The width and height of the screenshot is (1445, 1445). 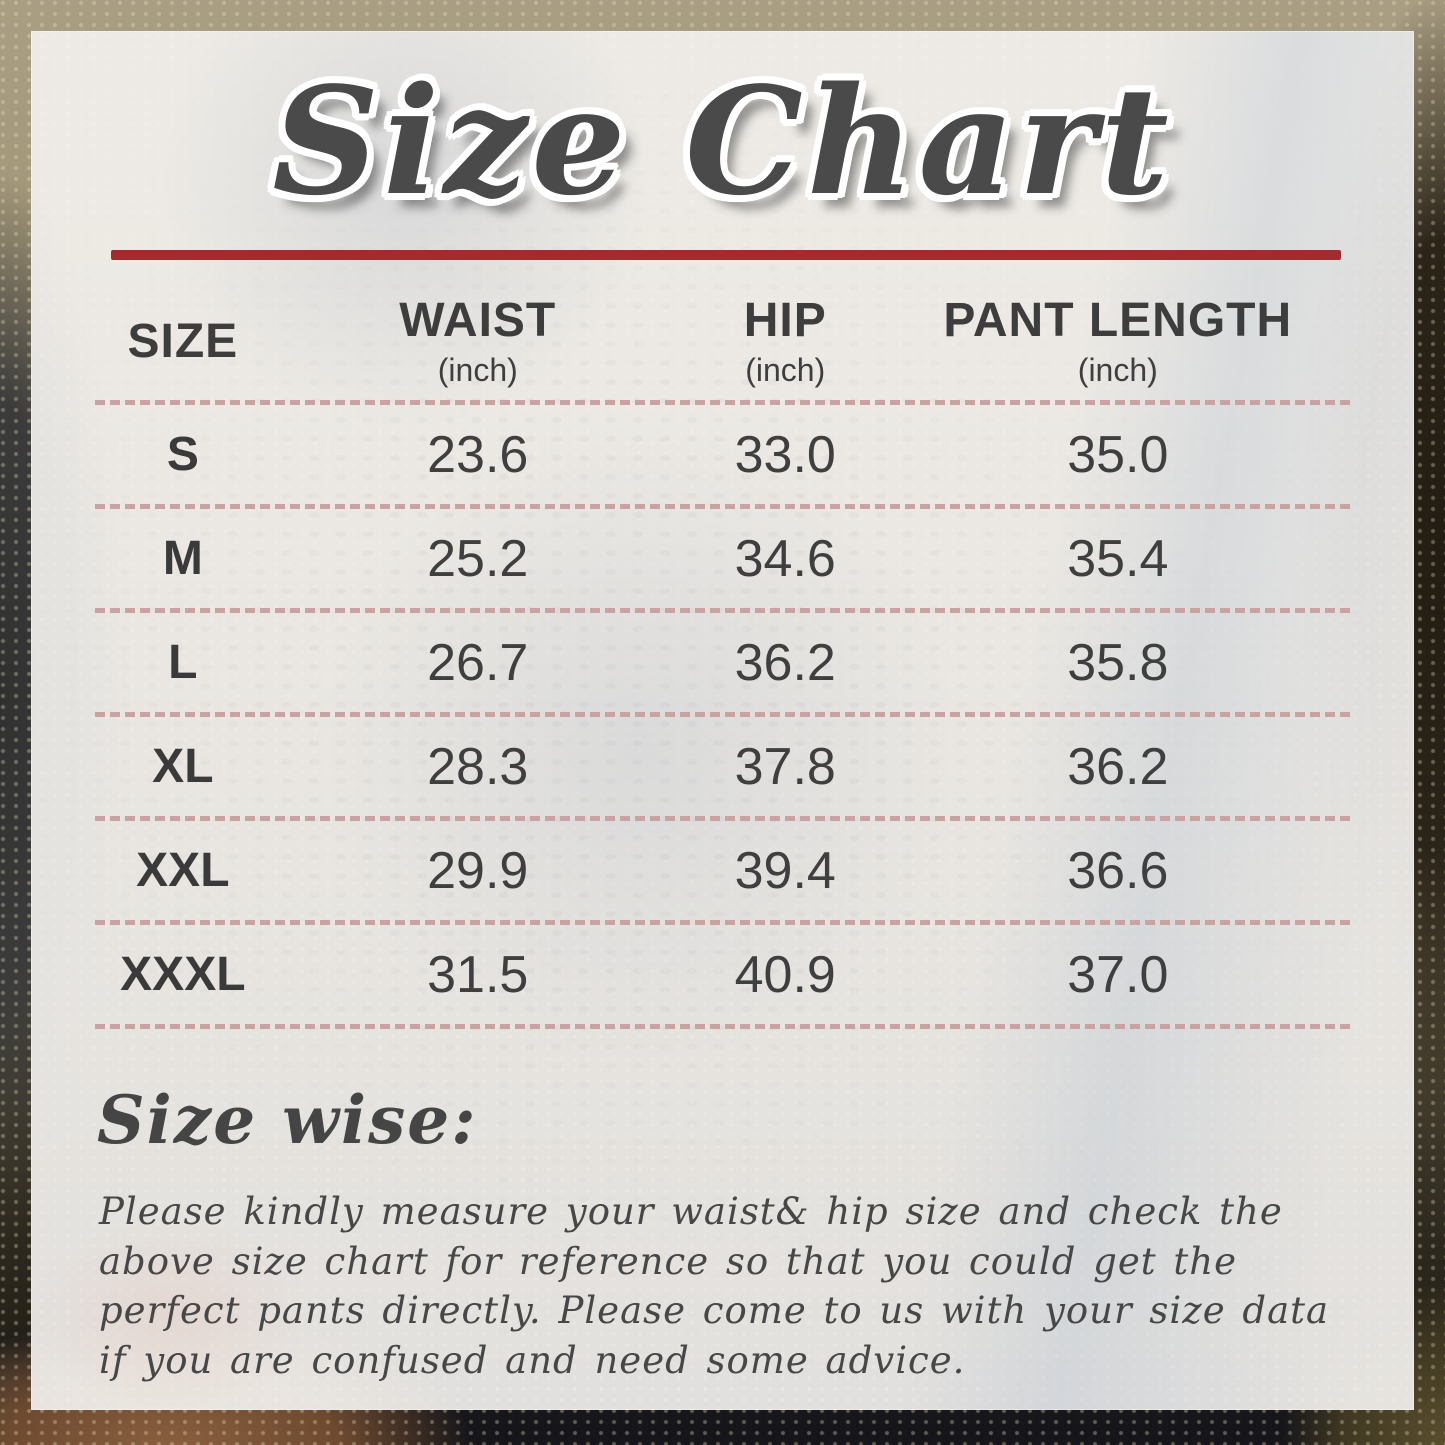 What do you see at coordinates (1118, 341) in the screenshot?
I see `header-pant-length: PANT LENGTH (inch)` at bounding box center [1118, 341].